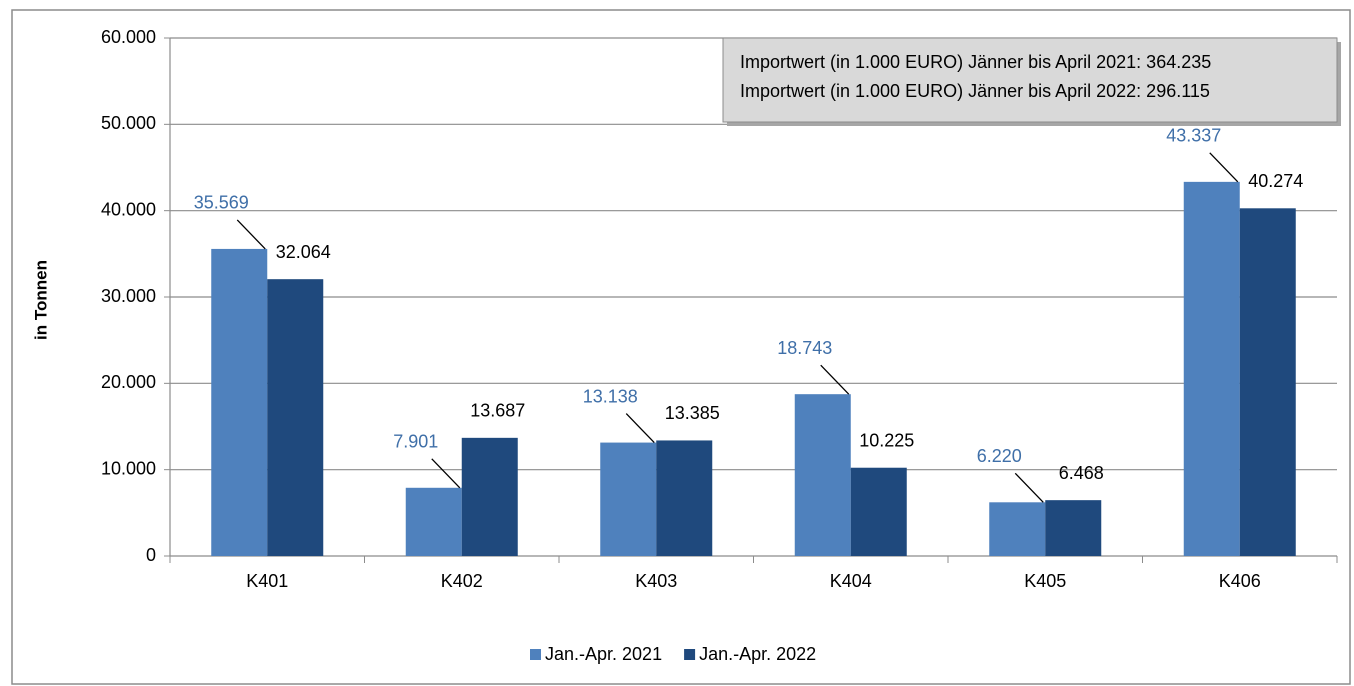 The width and height of the screenshot is (1354, 686). I want to click on y-tick-label: 30.000, so click(128, 296).